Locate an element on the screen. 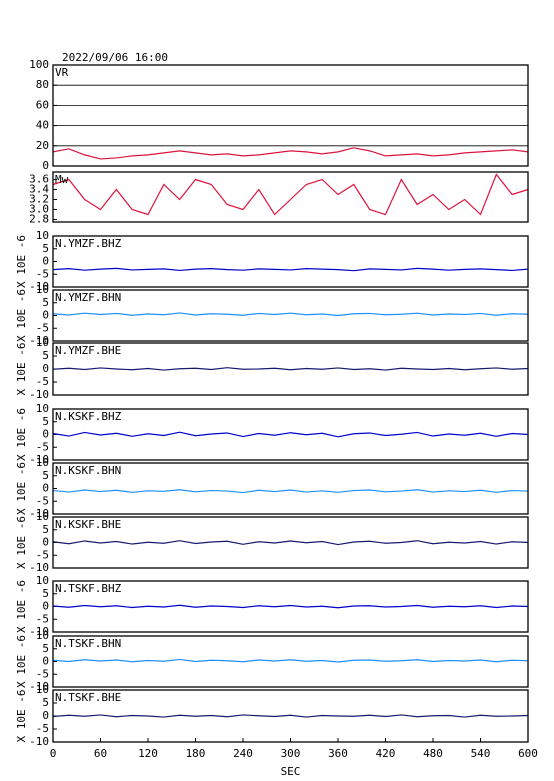 This screenshot has width=554, height=781. x-tick-label: 240 is located at coordinates (243, 753).